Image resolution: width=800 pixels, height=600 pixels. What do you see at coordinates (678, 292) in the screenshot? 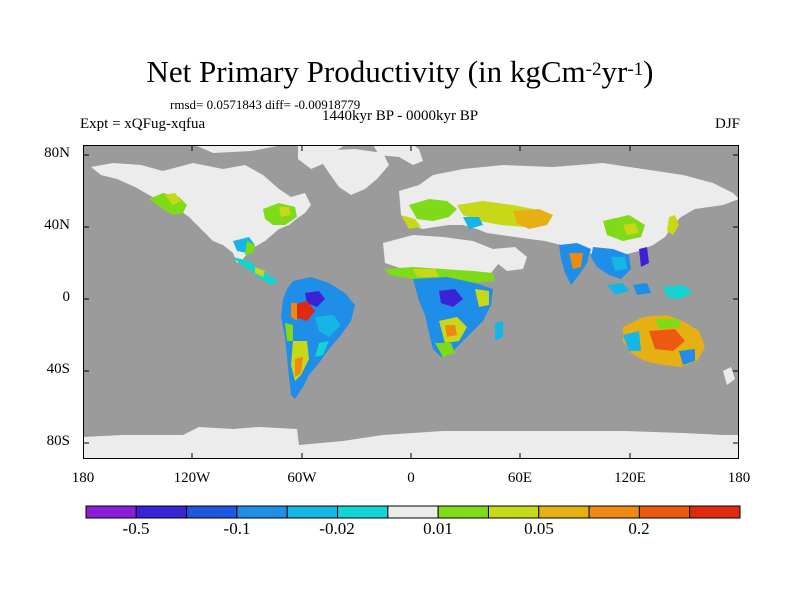
I see `new-guinea` at bounding box center [678, 292].